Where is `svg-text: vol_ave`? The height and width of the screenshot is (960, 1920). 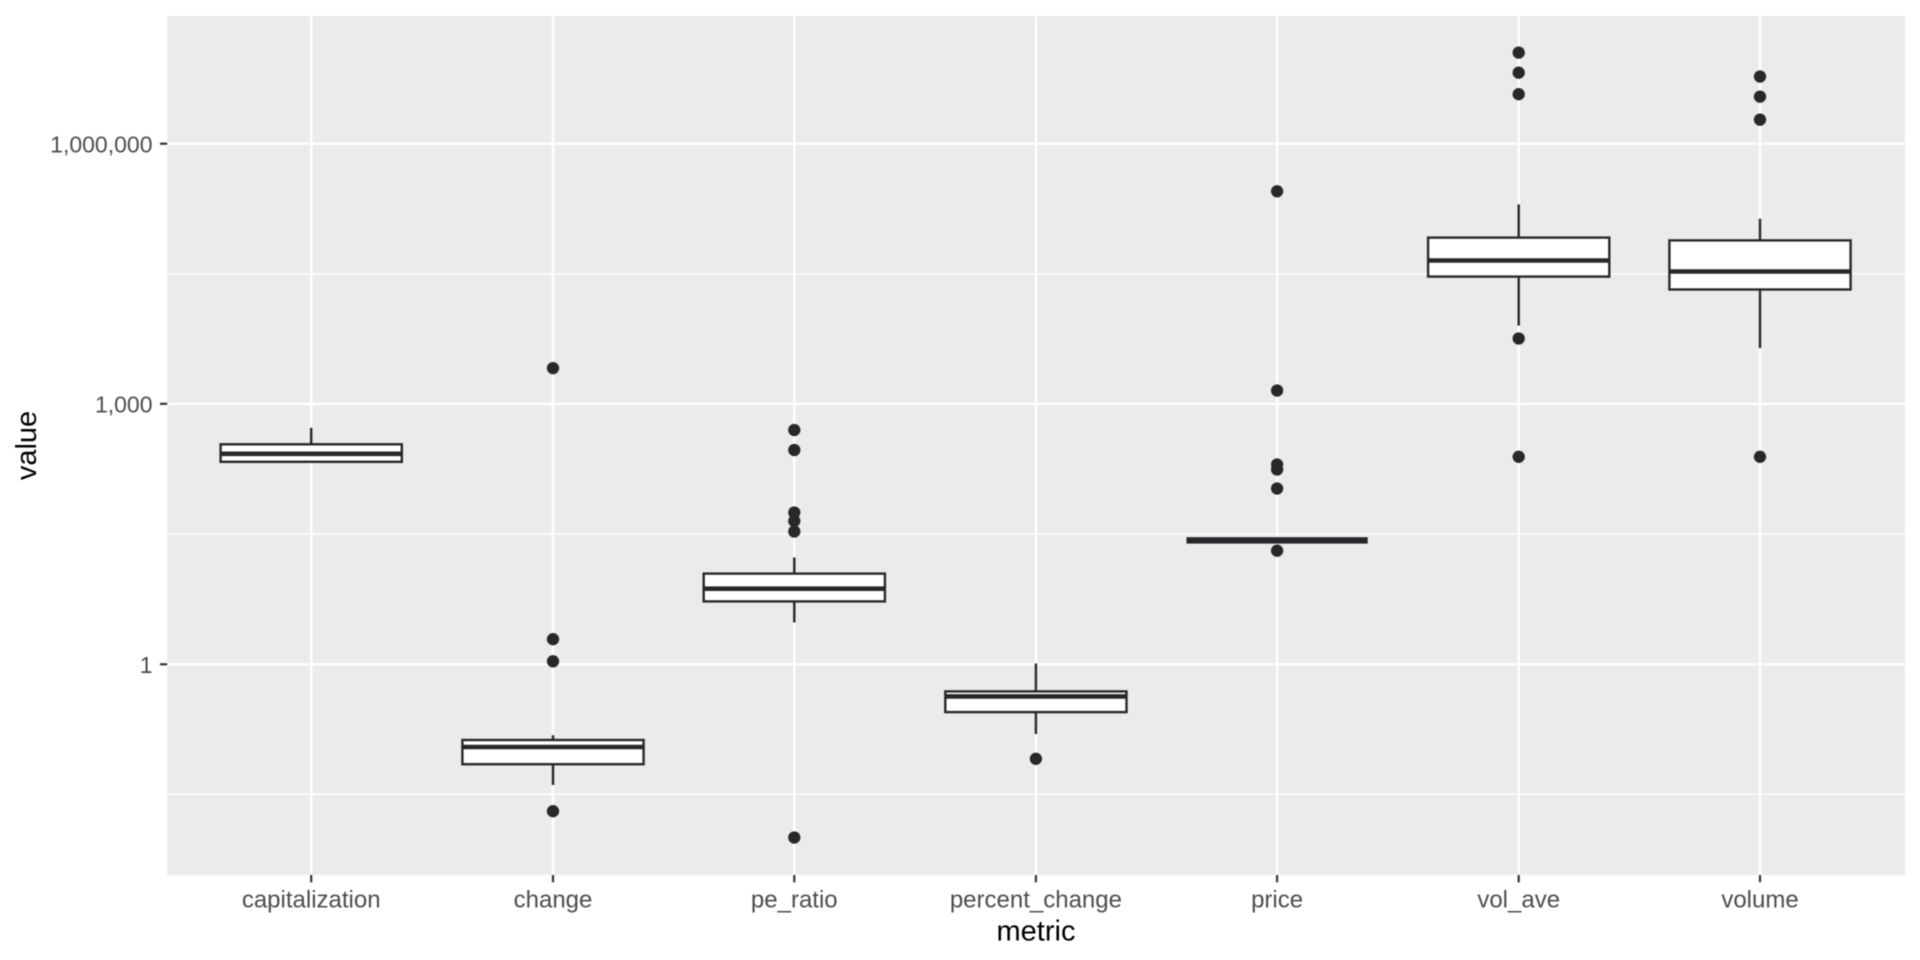 svg-text: vol_ave is located at coordinates (1518, 900).